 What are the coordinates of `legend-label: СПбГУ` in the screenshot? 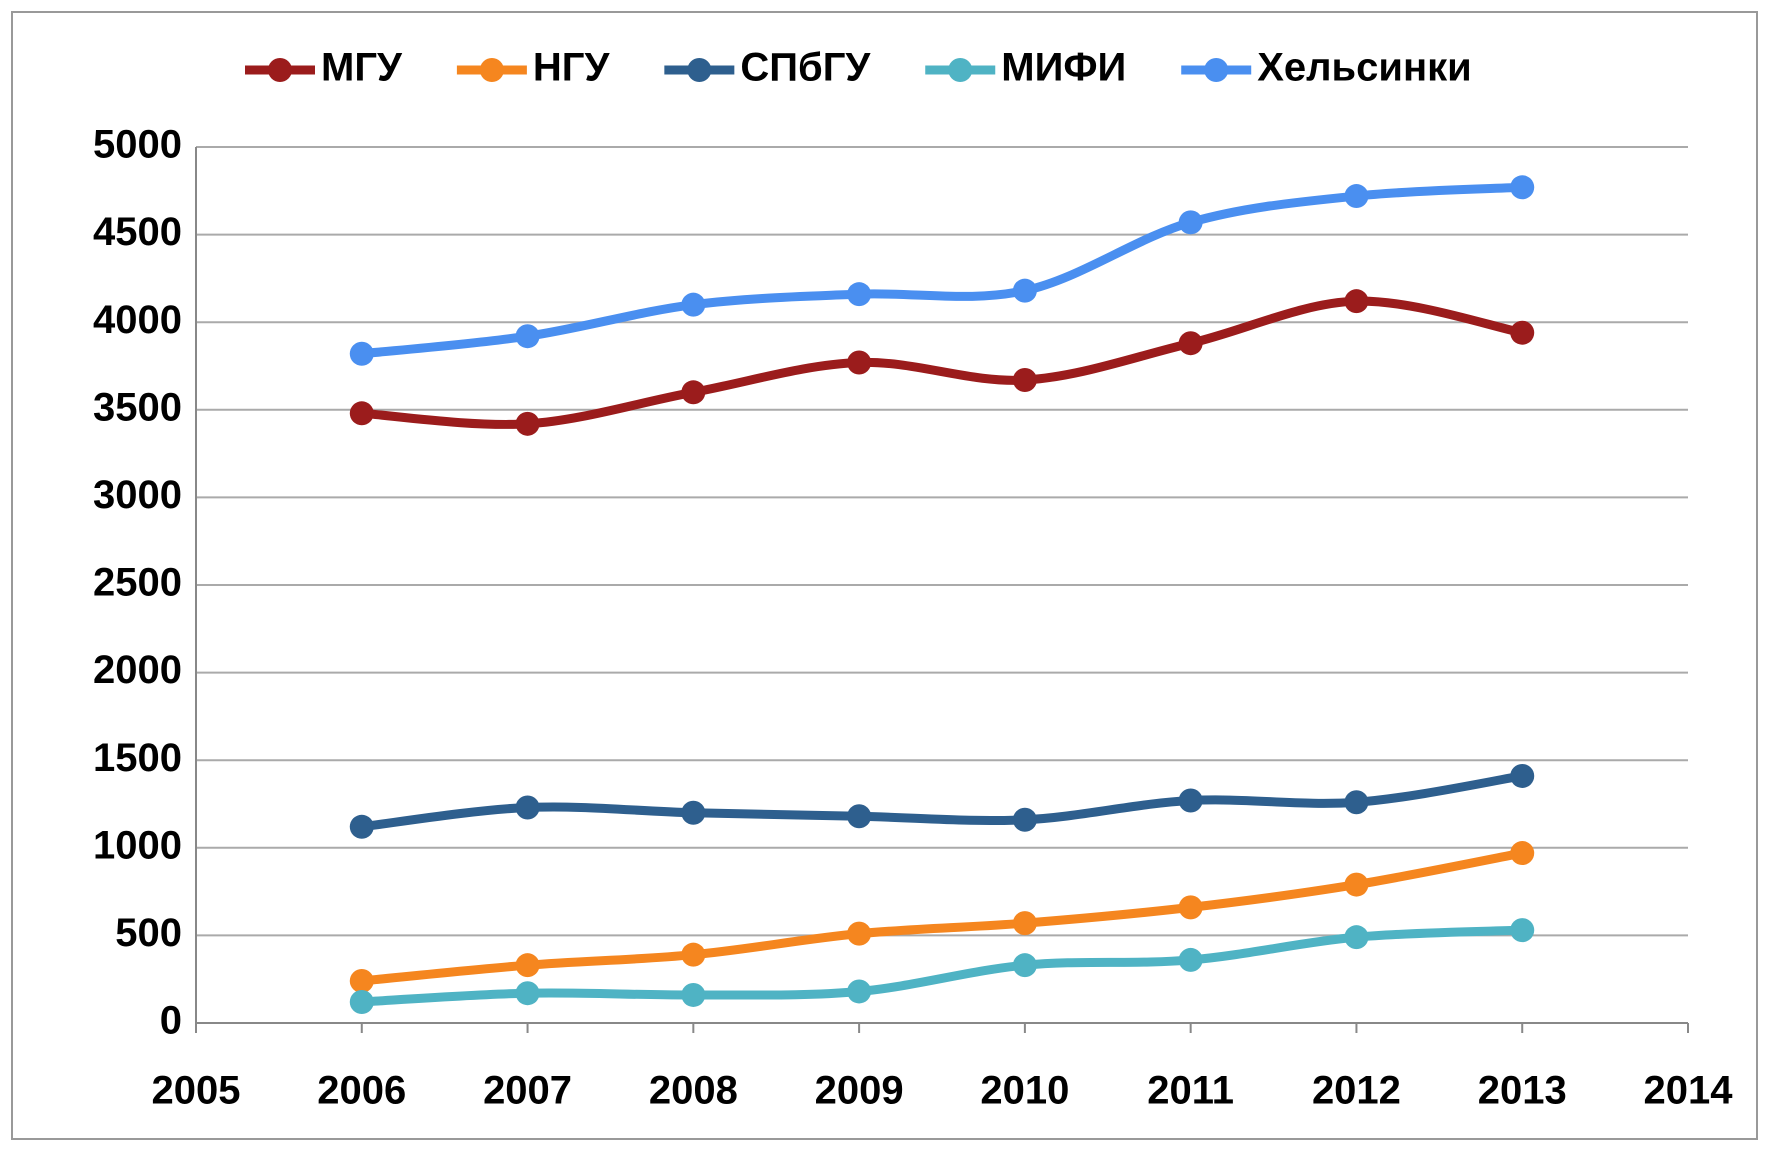 It's located at (805, 68).